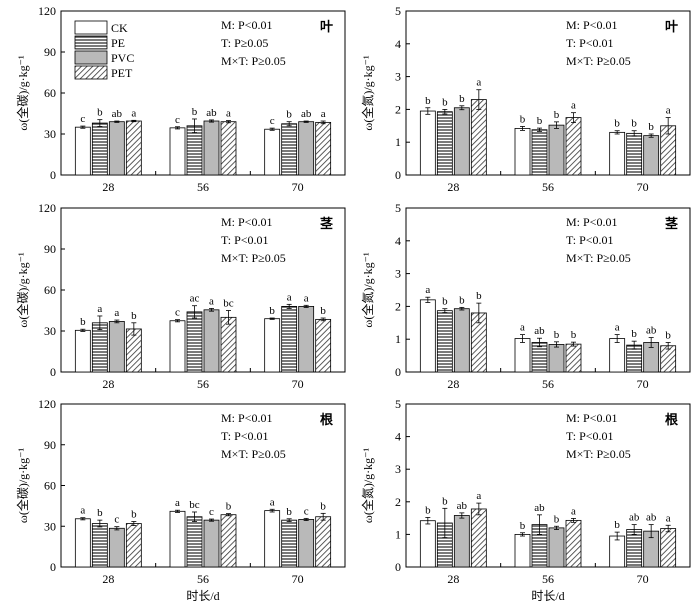 The width and height of the screenshot is (700, 604). Describe the element at coordinates (91, 42) in the screenshot. I see `legend-swatch-pe` at that location.